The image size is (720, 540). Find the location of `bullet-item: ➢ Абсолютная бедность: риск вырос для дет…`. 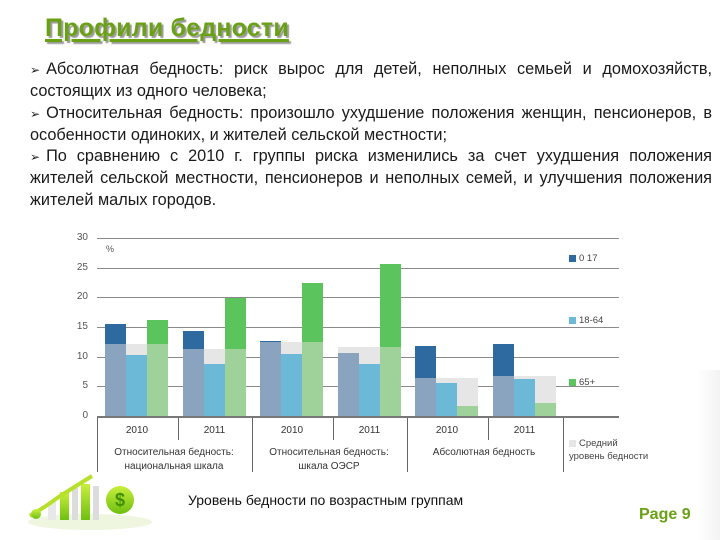

bullet-item: ➢ Абсолютная бедность: риск вырос для дет… is located at coordinates (371, 80).